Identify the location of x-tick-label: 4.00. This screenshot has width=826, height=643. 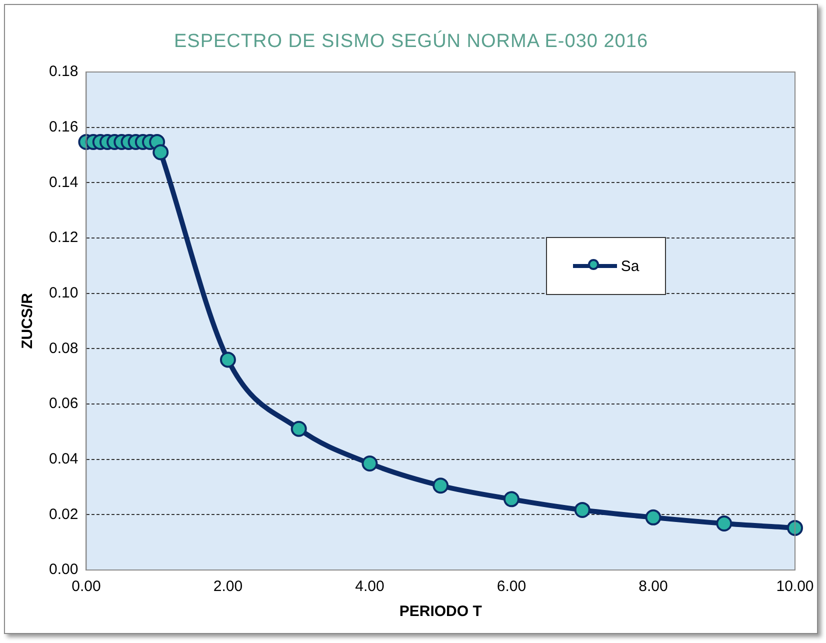
(369, 587).